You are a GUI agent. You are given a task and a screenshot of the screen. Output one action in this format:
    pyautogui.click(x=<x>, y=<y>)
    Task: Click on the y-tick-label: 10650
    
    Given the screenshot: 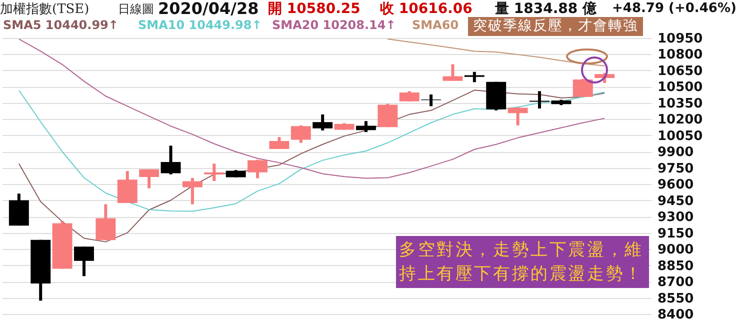 What is the action you would take?
    pyautogui.click(x=680, y=71)
    